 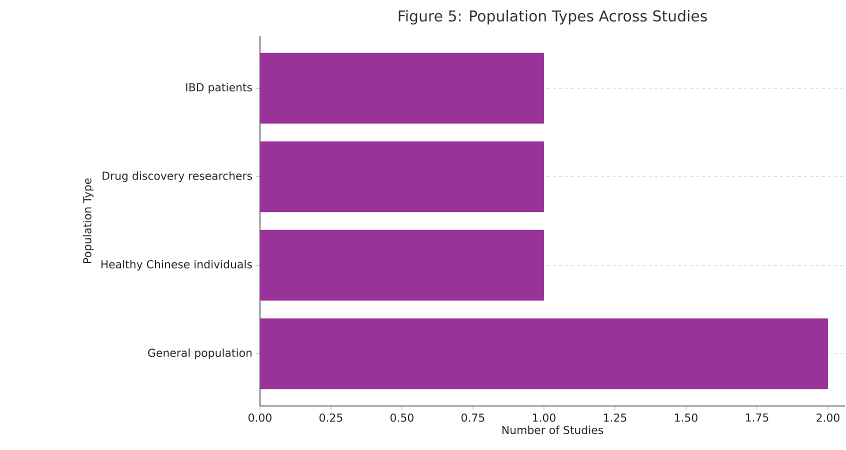 What do you see at coordinates (177, 176) in the screenshot?
I see `y-tick-label: Drug discovery researchers` at bounding box center [177, 176].